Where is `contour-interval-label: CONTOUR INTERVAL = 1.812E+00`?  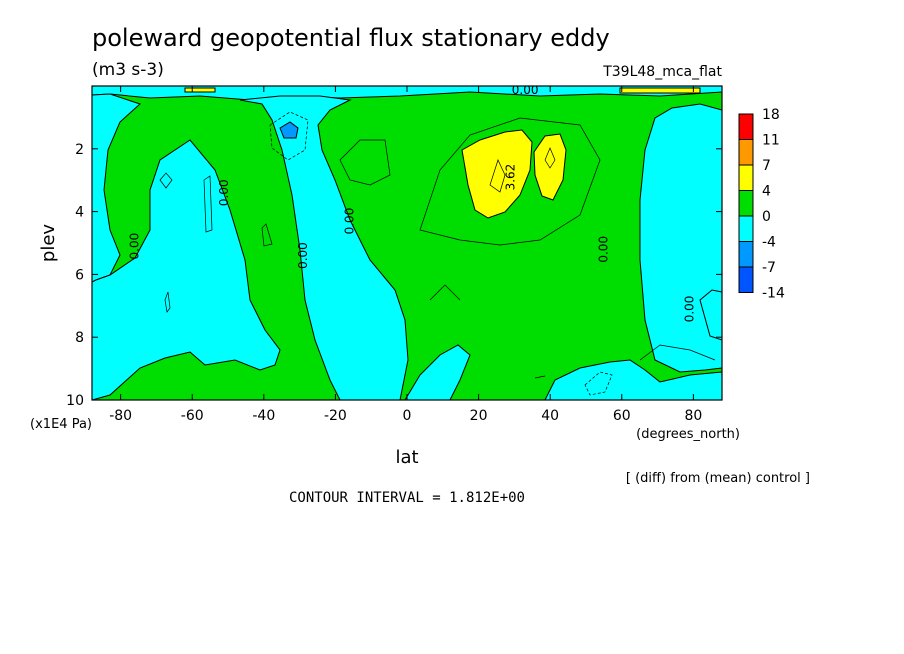
contour-interval-label: CONTOUR INTERVAL = 1.812E+00 is located at coordinates (407, 498).